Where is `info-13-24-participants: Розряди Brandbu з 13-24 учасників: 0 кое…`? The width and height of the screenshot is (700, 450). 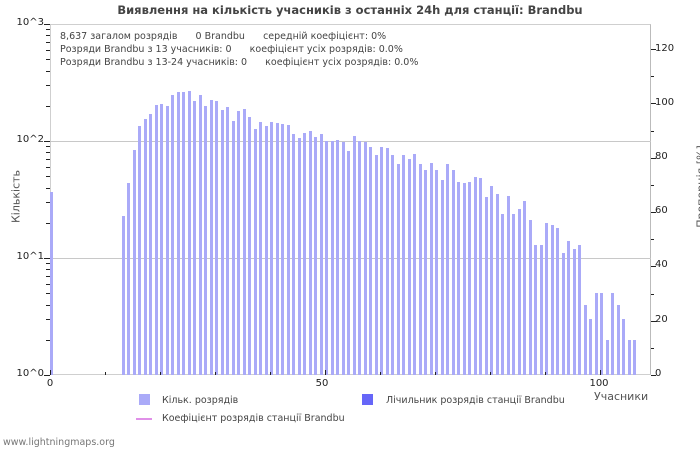 info-13-24-participants: Розряди Brandbu з 13-24 учасників: 0 кое… is located at coordinates (239, 62).